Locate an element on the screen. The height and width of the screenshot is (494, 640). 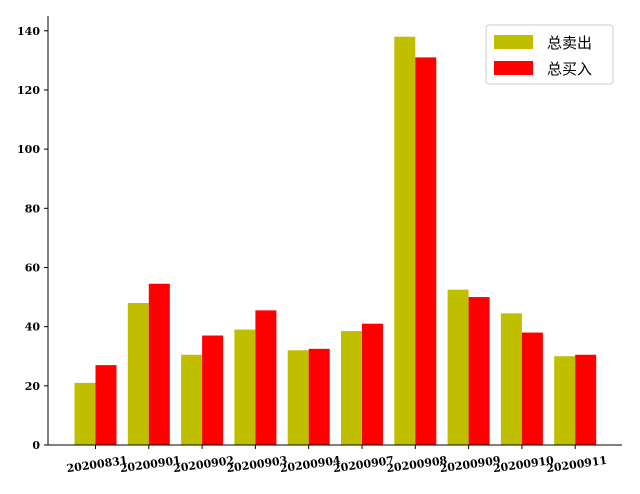
legend-label-sell: 总卖出 is located at coordinates (569, 43).